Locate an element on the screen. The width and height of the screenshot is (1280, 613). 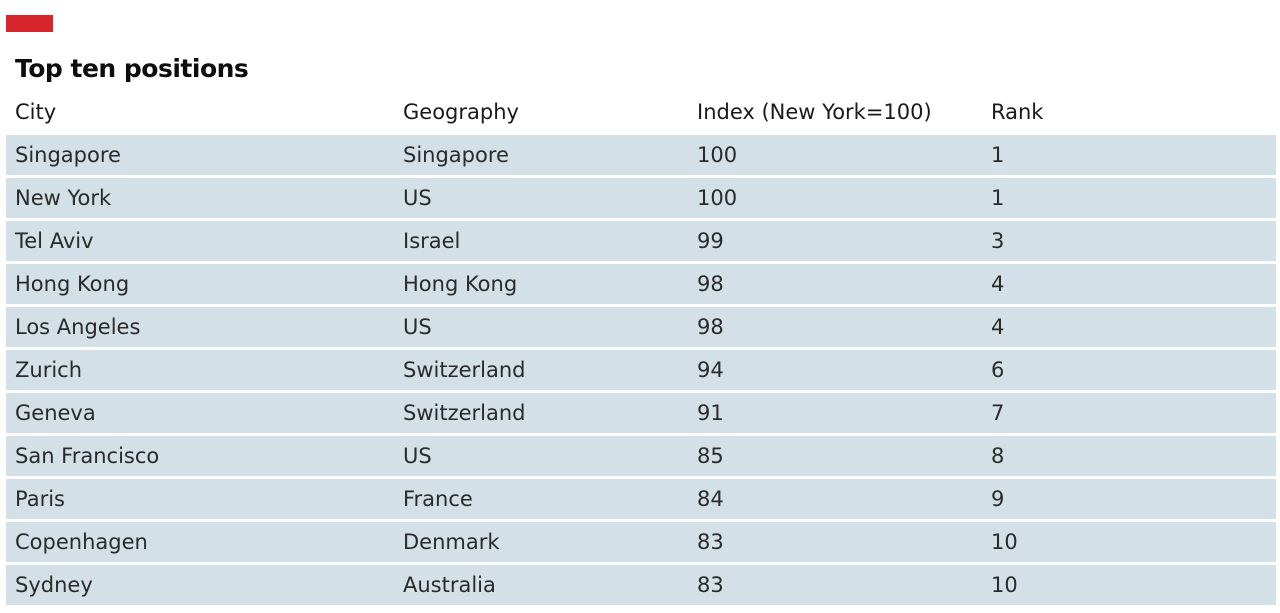
cell-index: 91 is located at coordinates (710, 413).